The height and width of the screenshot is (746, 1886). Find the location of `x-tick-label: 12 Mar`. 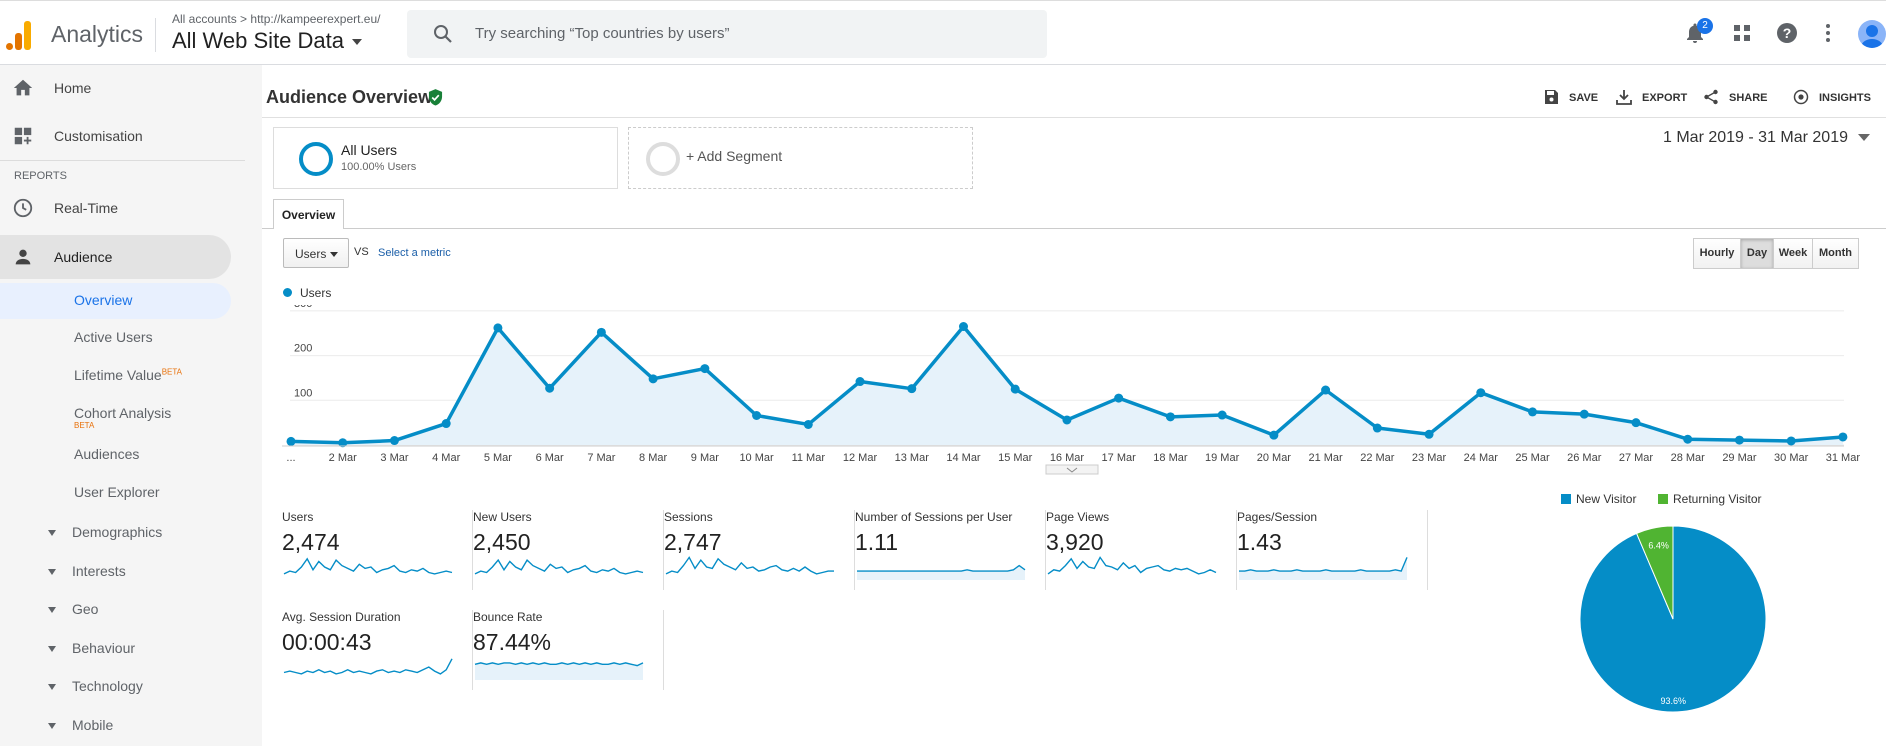

x-tick-label: 12 Mar is located at coordinates (860, 458).